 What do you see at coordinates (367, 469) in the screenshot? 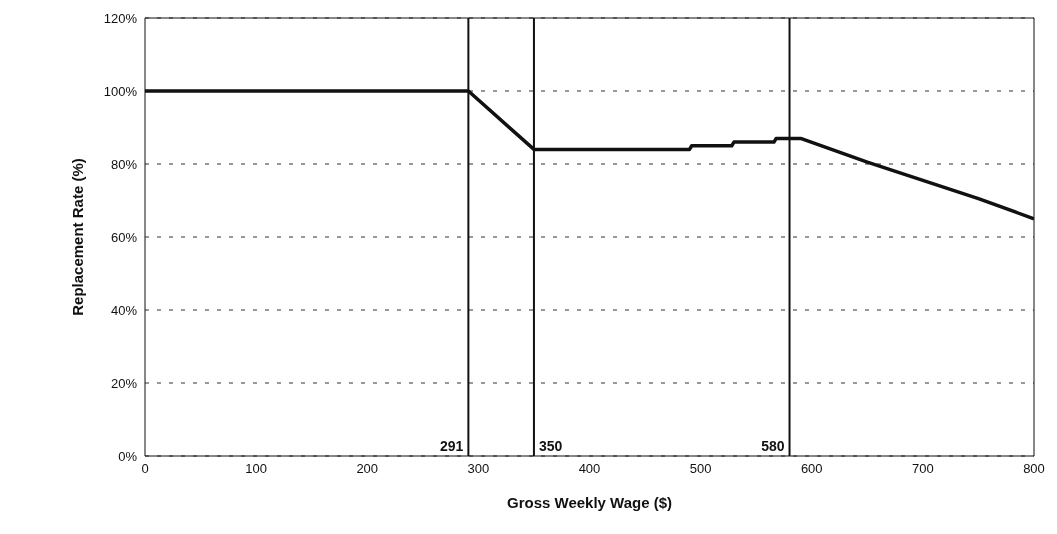
I see `x-tick-label: 200` at bounding box center [367, 469].